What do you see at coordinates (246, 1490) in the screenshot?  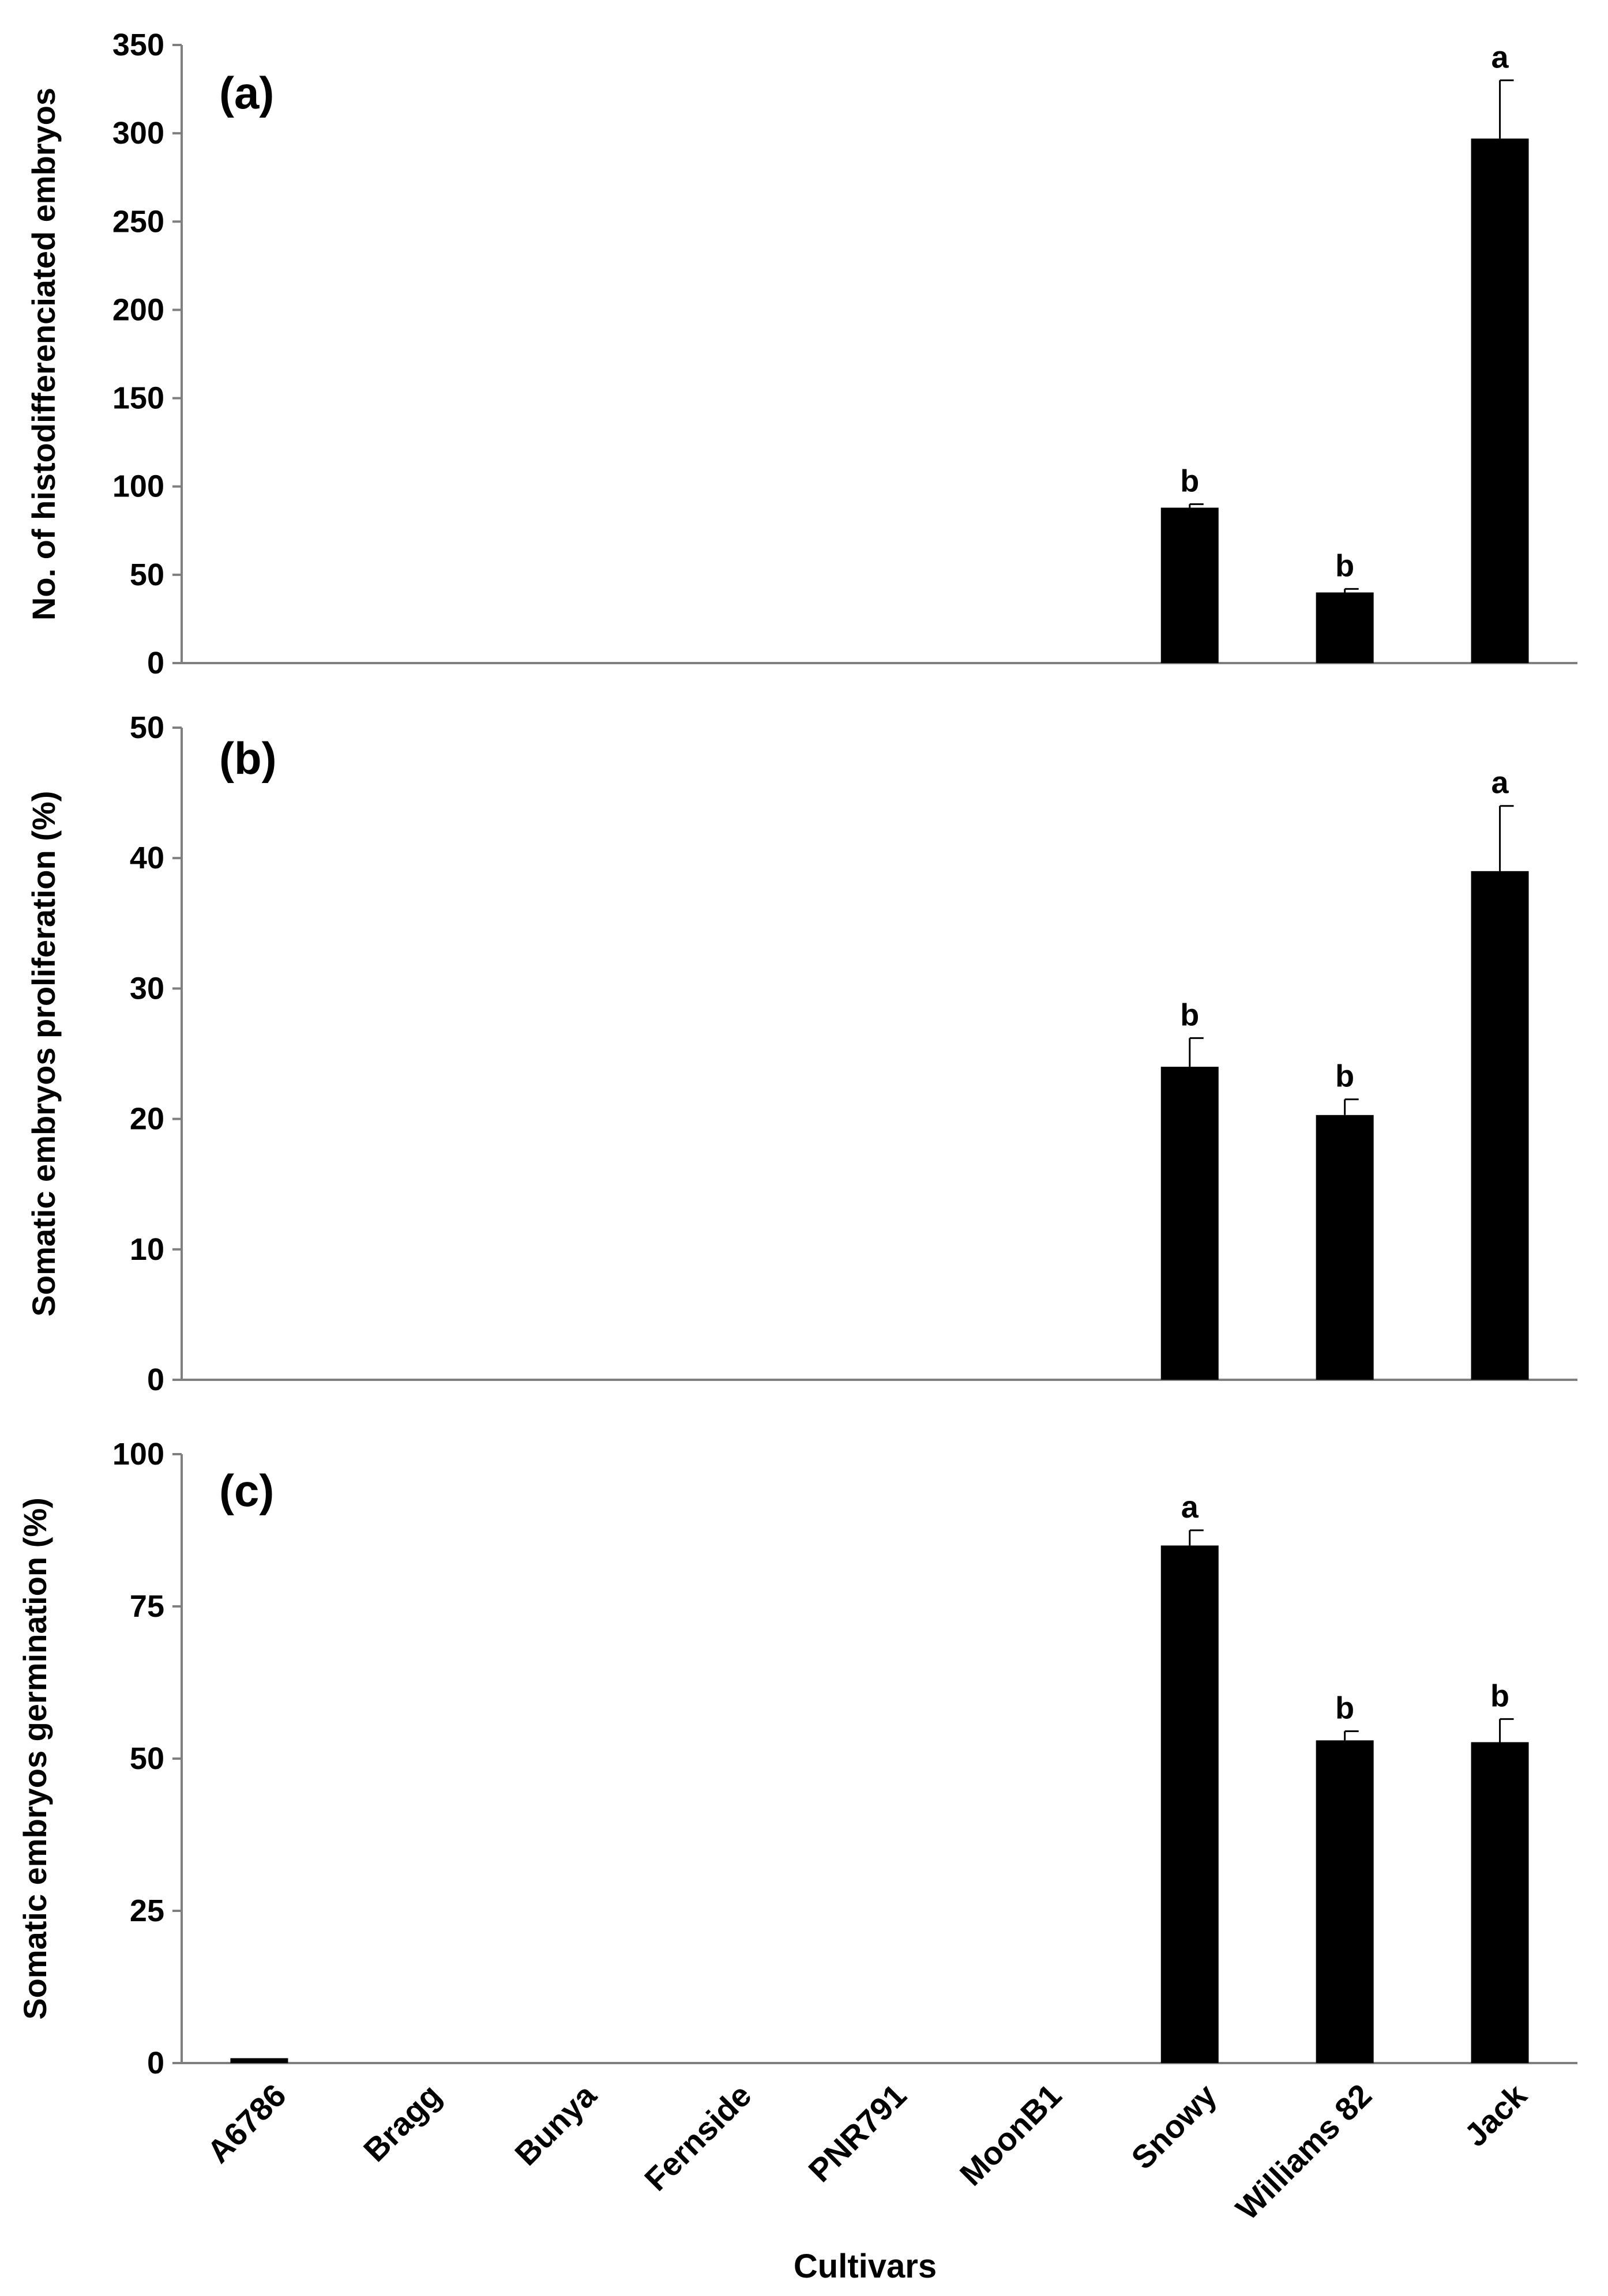 I see `panel-label: (c)` at bounding box center [246, 1490].